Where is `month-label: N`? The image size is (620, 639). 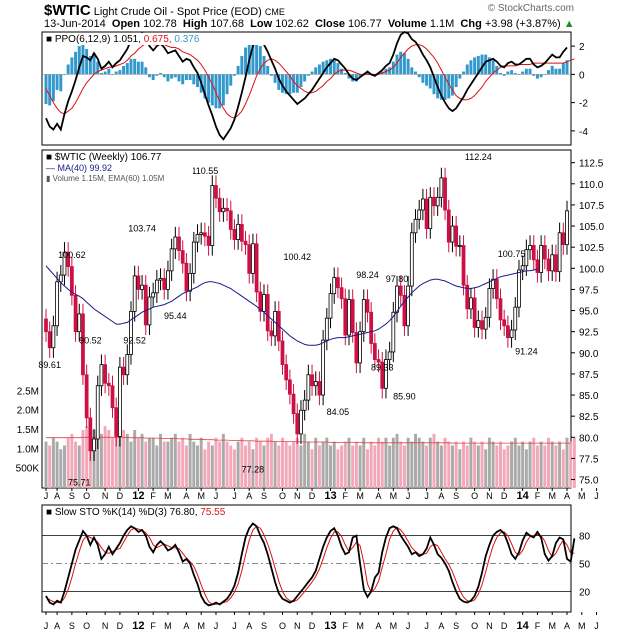 month-label: N is located at coordinates (489, 496).